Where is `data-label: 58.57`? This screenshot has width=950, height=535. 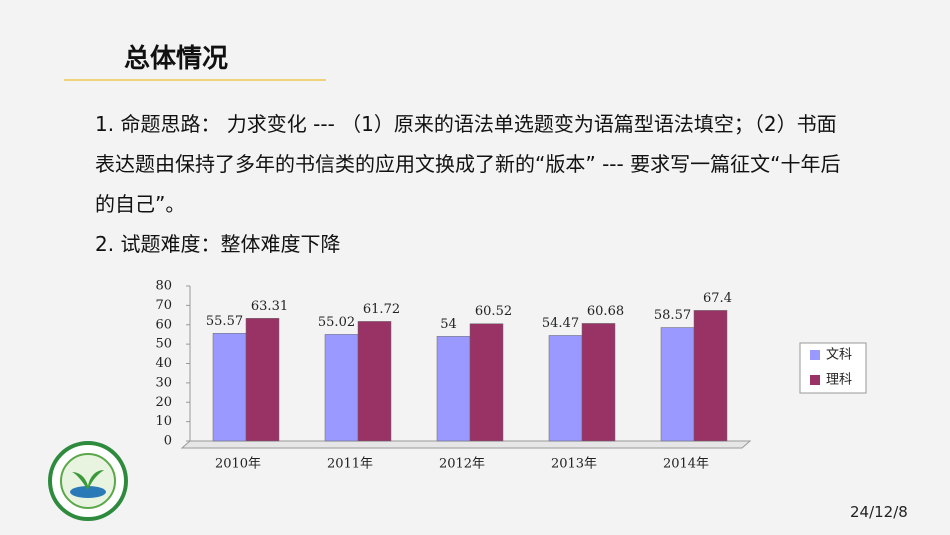 data-label: 58.57 is located at coordinates (672, 315).